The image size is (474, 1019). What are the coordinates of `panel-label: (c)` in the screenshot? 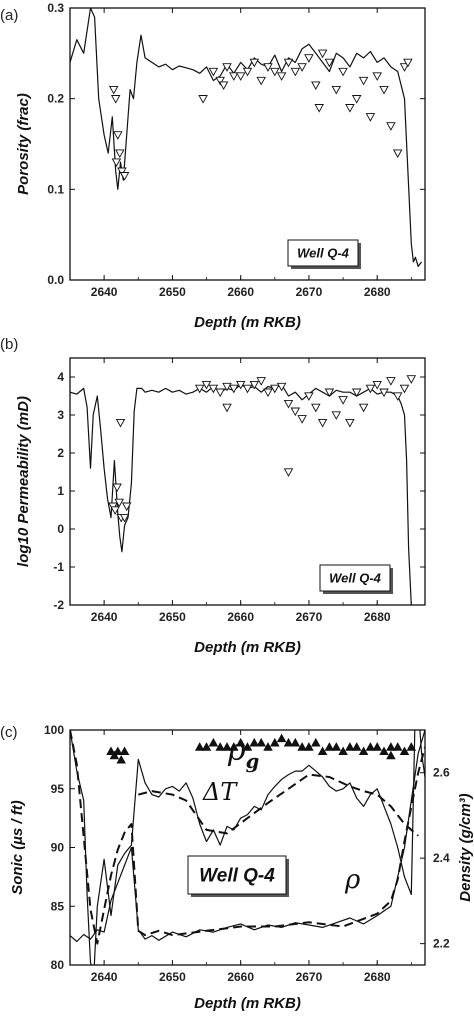 It's located at (9, 732).